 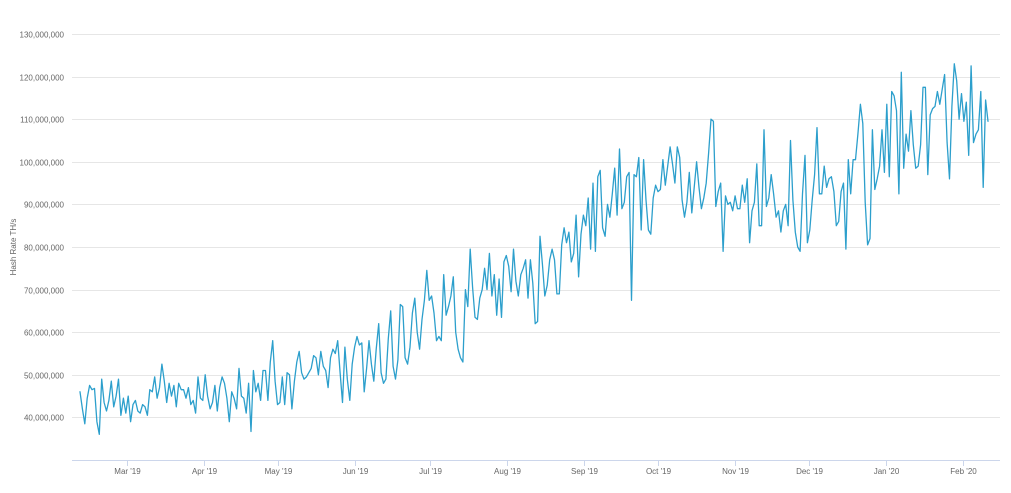 What do you see at coordinates (44, 248) in the screenshot?
I see `y-tick-label: 80,000,000` at bounding box center [44, 248].